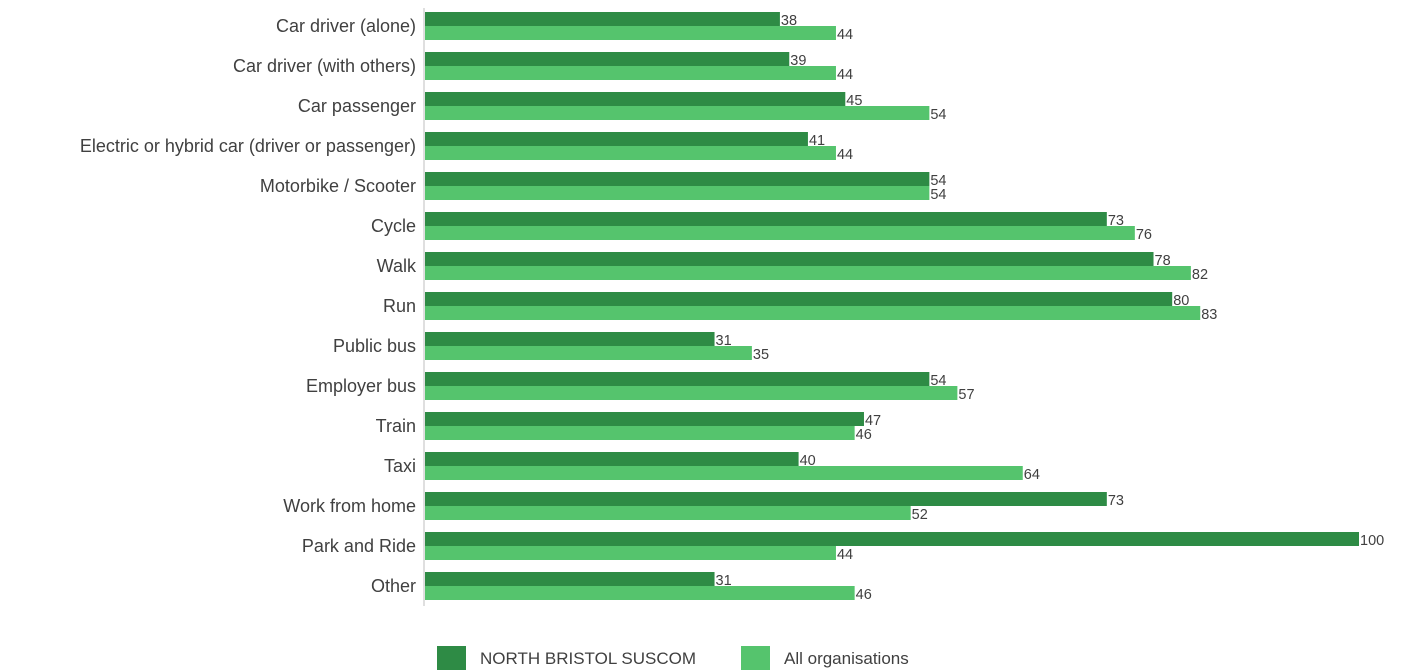 The image size is (1405, 670). Describe the element at coordinates (938, 195) in the screenshot. I see `data-label-series2-cat-4: 54` at that location.